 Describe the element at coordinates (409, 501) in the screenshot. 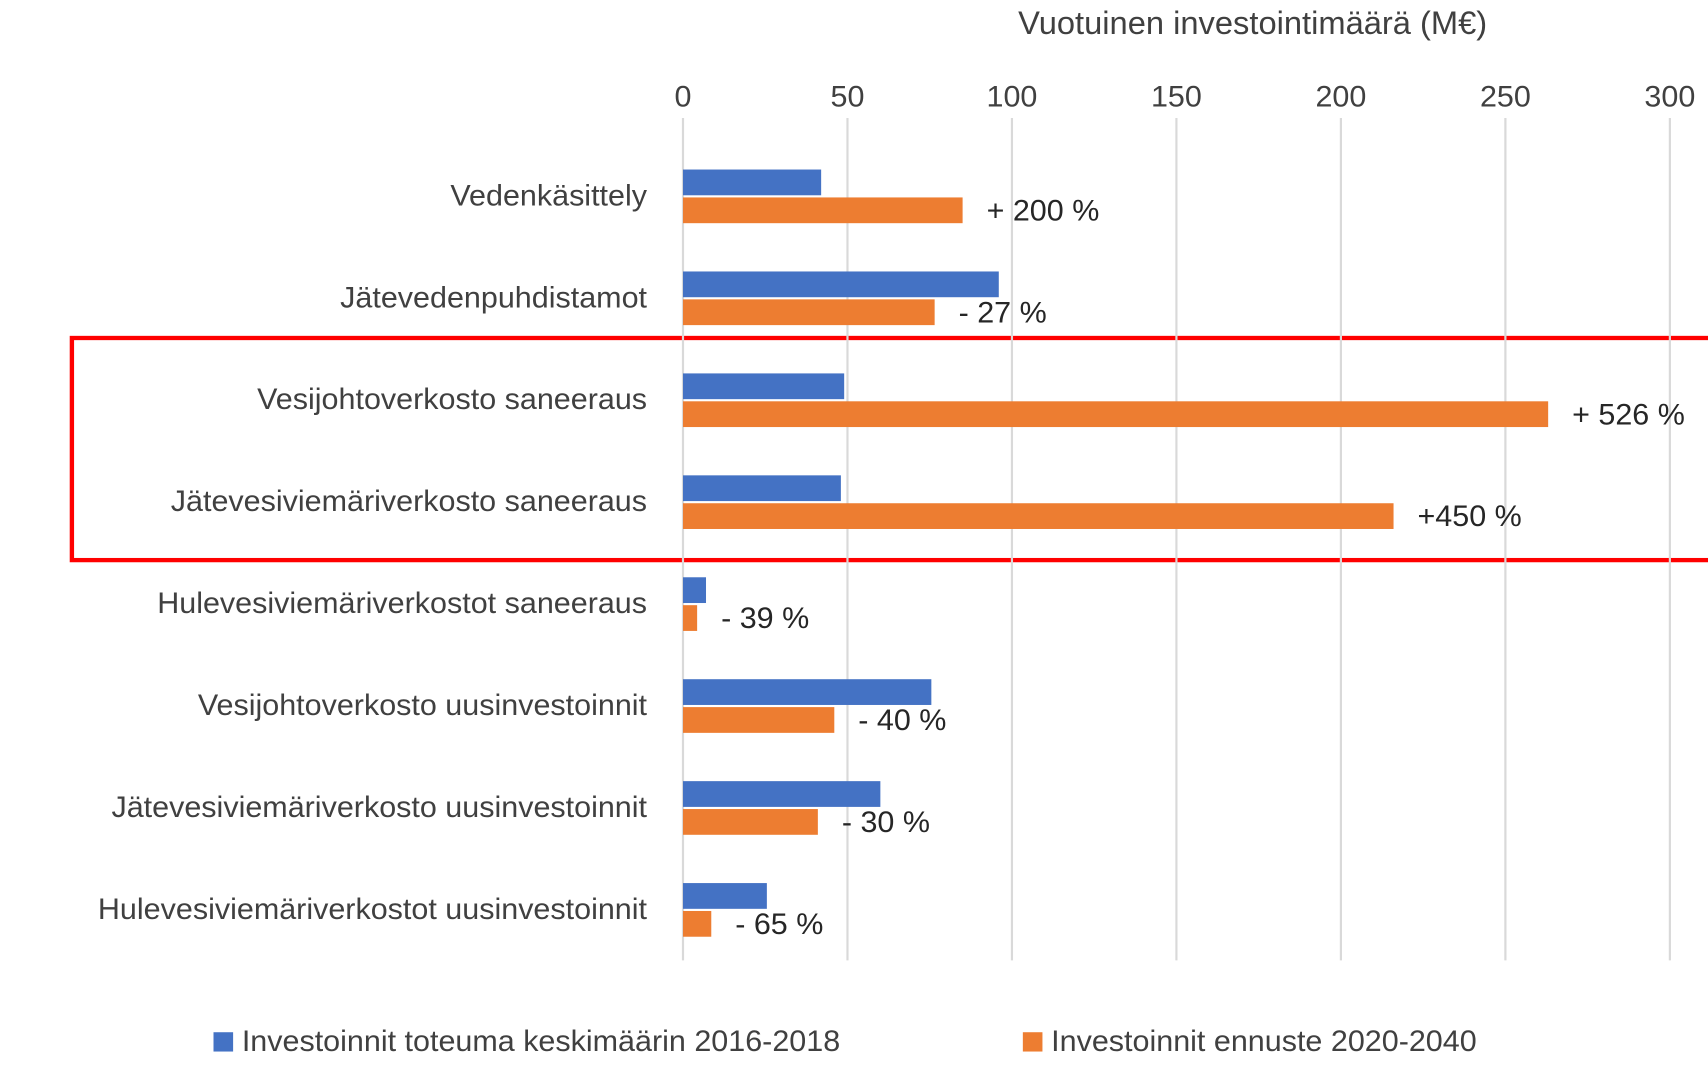

I see `y-tick-label: Jätevesiviemäriverkosto saneeraus` at that location.